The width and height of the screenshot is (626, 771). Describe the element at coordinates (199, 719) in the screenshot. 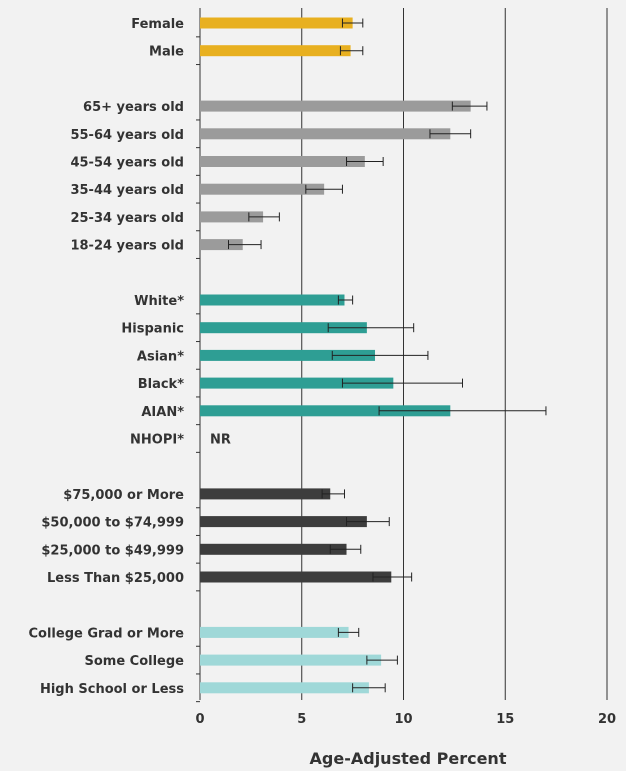

I see `x-tick-label: 0` at that location.